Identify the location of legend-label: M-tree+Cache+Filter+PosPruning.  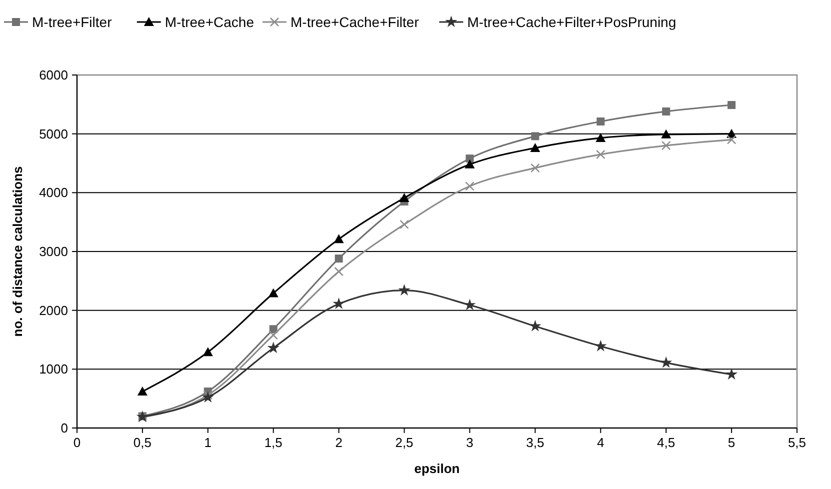
(571, 22).